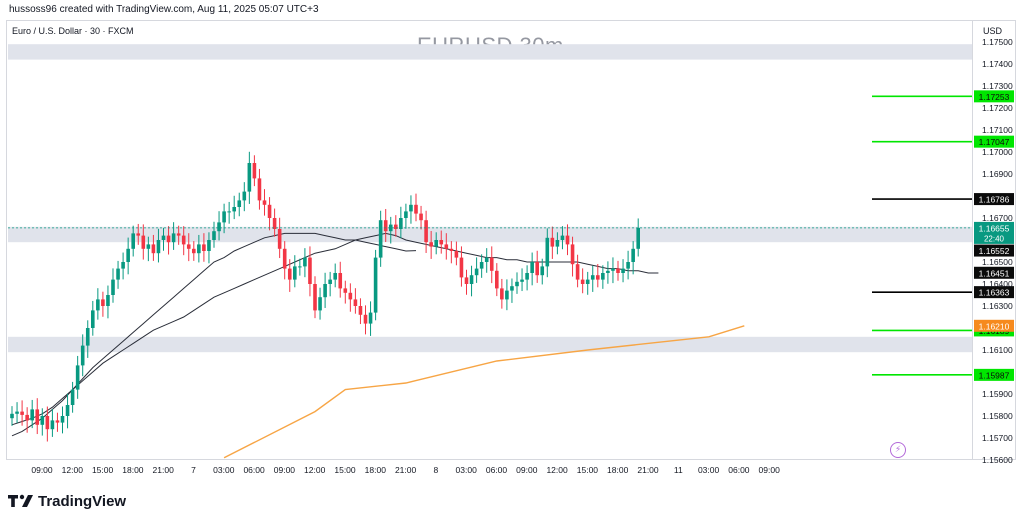 This screenshot has width=1024, height=522. Describe the element at coordinates (73, 31) in the screenshot. I see `symbol-legend: Euro / U.S. Dollar · 30 · FXCM` at that location.